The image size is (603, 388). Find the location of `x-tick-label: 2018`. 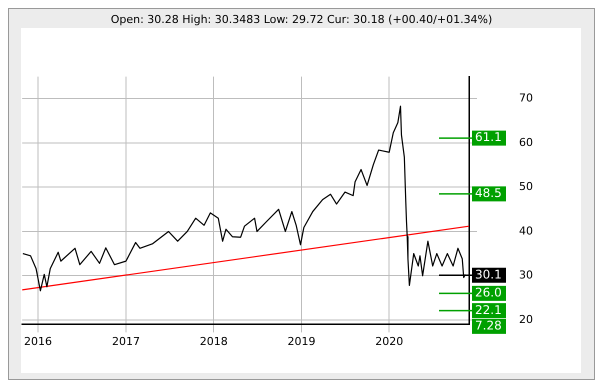

x-tick-label: 2018 is located at coordinates (214, 341).